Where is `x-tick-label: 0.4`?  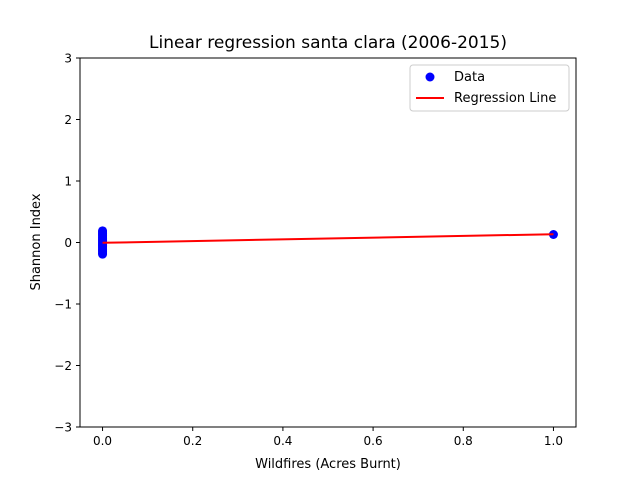 x-tick-label: 0.4 is located at coordinates (282, 441).